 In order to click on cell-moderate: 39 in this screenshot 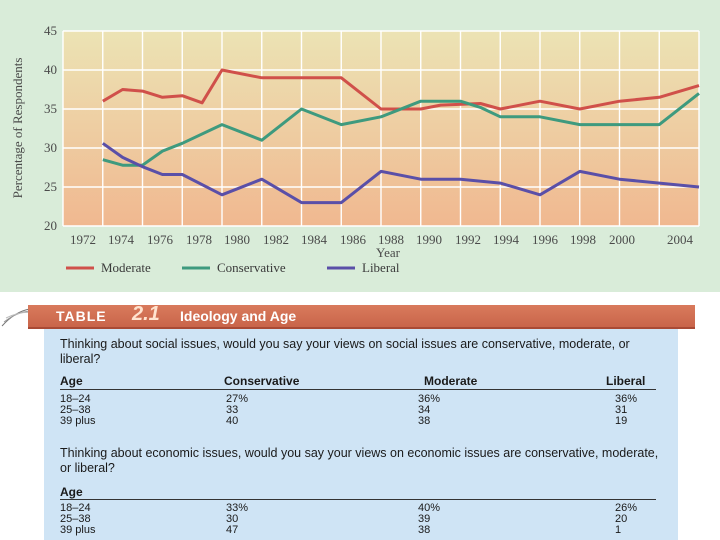, I will do `click(424, 519)`.